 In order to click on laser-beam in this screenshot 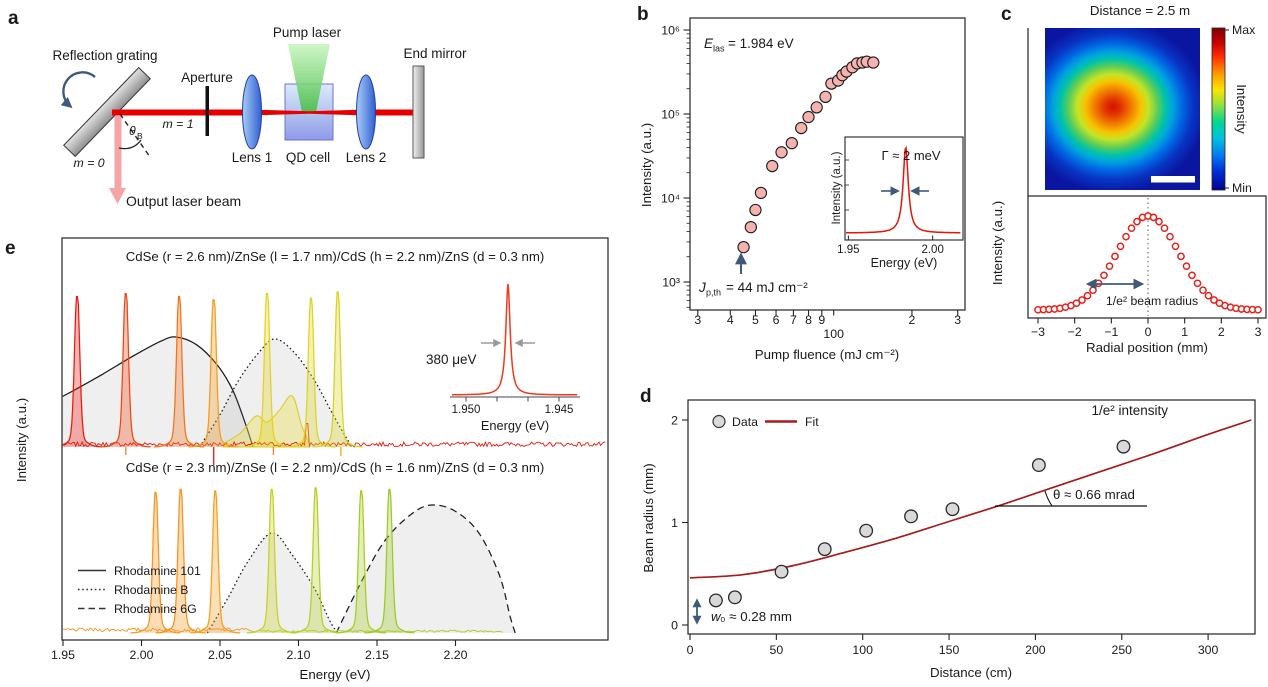, I will do `click(264, 112)`.